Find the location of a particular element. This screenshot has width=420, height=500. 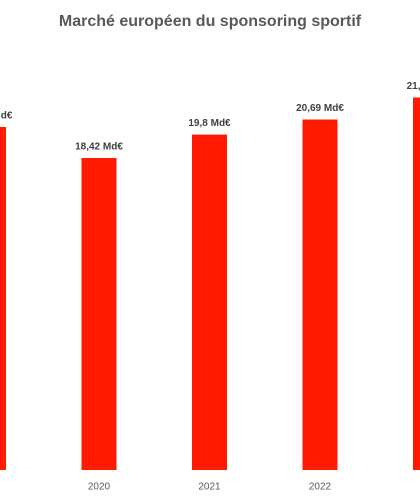

x-tick-label: 2021 is located at coordinates (209, 487).